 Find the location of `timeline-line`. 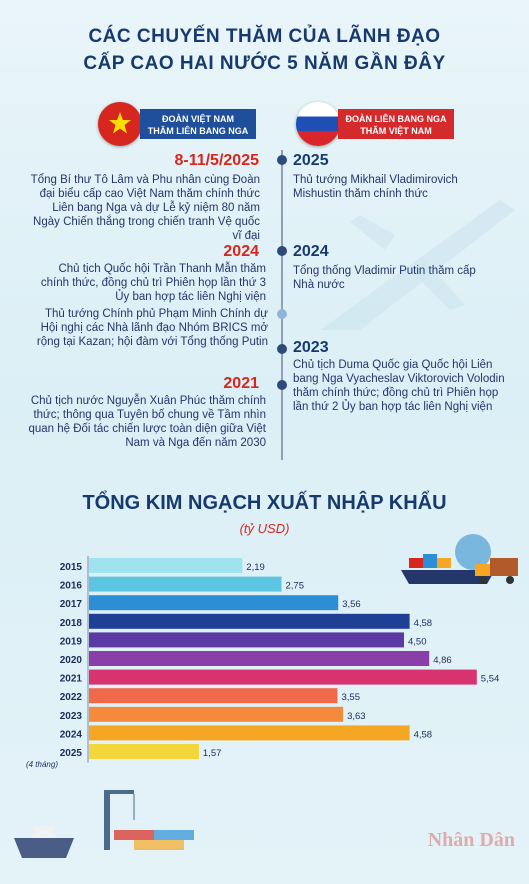

timeline-line is located at coordinates (282, 305).